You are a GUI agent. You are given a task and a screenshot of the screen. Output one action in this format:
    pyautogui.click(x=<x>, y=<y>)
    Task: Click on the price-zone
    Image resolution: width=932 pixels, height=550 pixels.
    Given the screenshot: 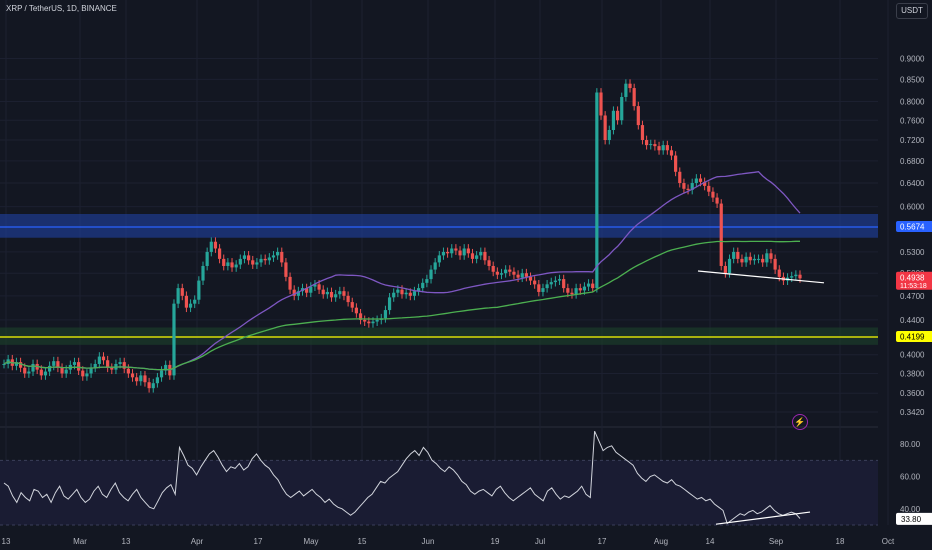 What is the action you would take?
    pyautogui.click(x=439, y=225)
    